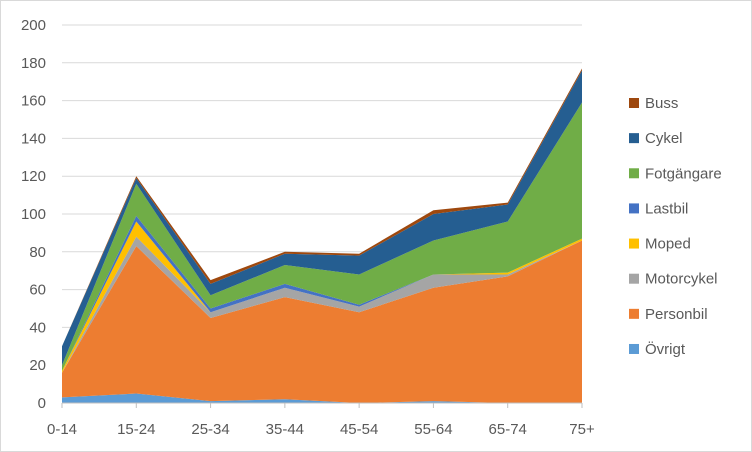 The width and height of the screenshot is (752, 452). Describe the element at coordinates (634, 138) in the screenshot. I see `legend-swatch-cykel` at that location.